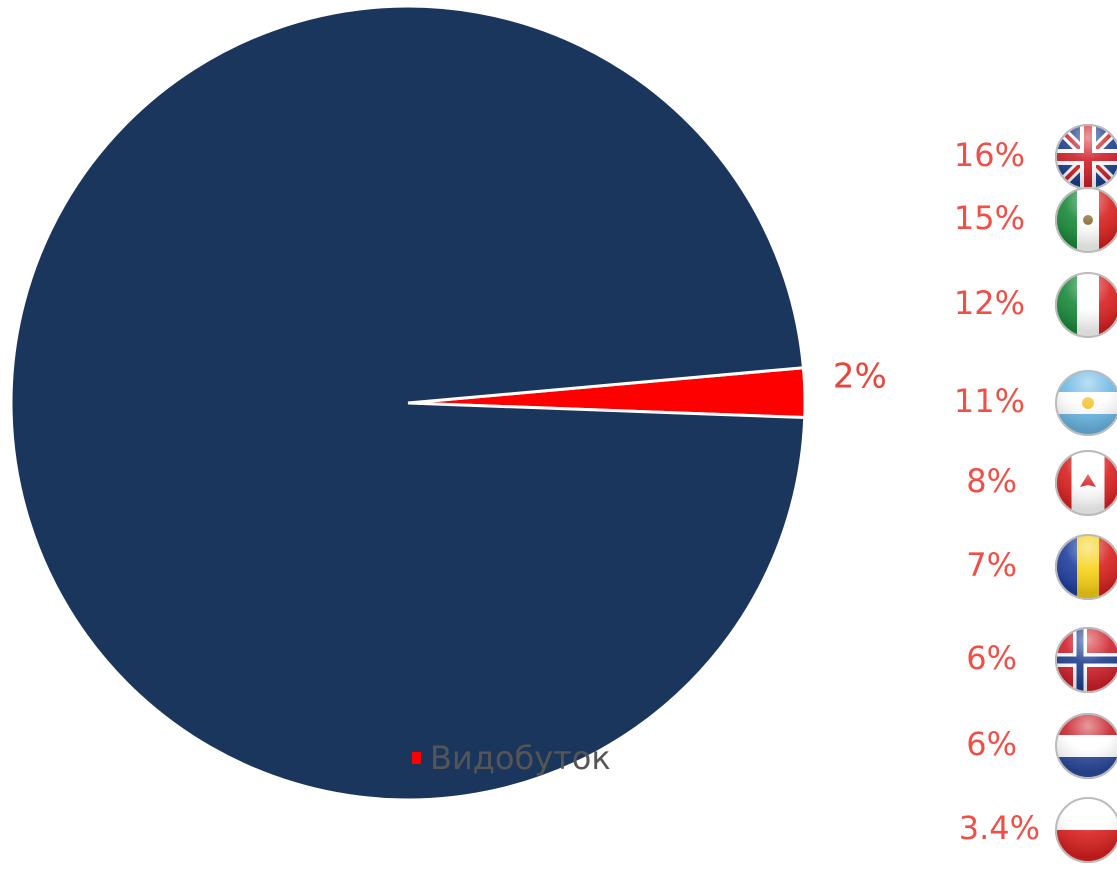 The height and width of the screenshot is (891, 1117). Describe the element at coordinates (1035, 493) in the screenshot. I see `flag-list: 16% 15% 12% 11% 8% 7% 6% 6% 3.4%` at that location.